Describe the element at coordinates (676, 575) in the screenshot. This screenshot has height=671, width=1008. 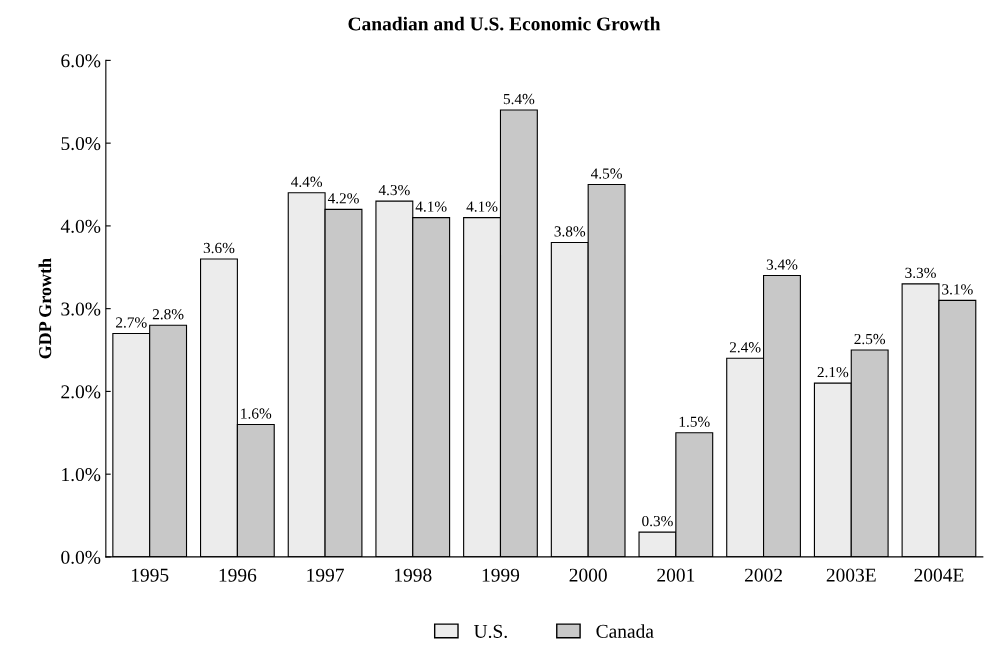
I see `x-tick-label: 2001` at that location.